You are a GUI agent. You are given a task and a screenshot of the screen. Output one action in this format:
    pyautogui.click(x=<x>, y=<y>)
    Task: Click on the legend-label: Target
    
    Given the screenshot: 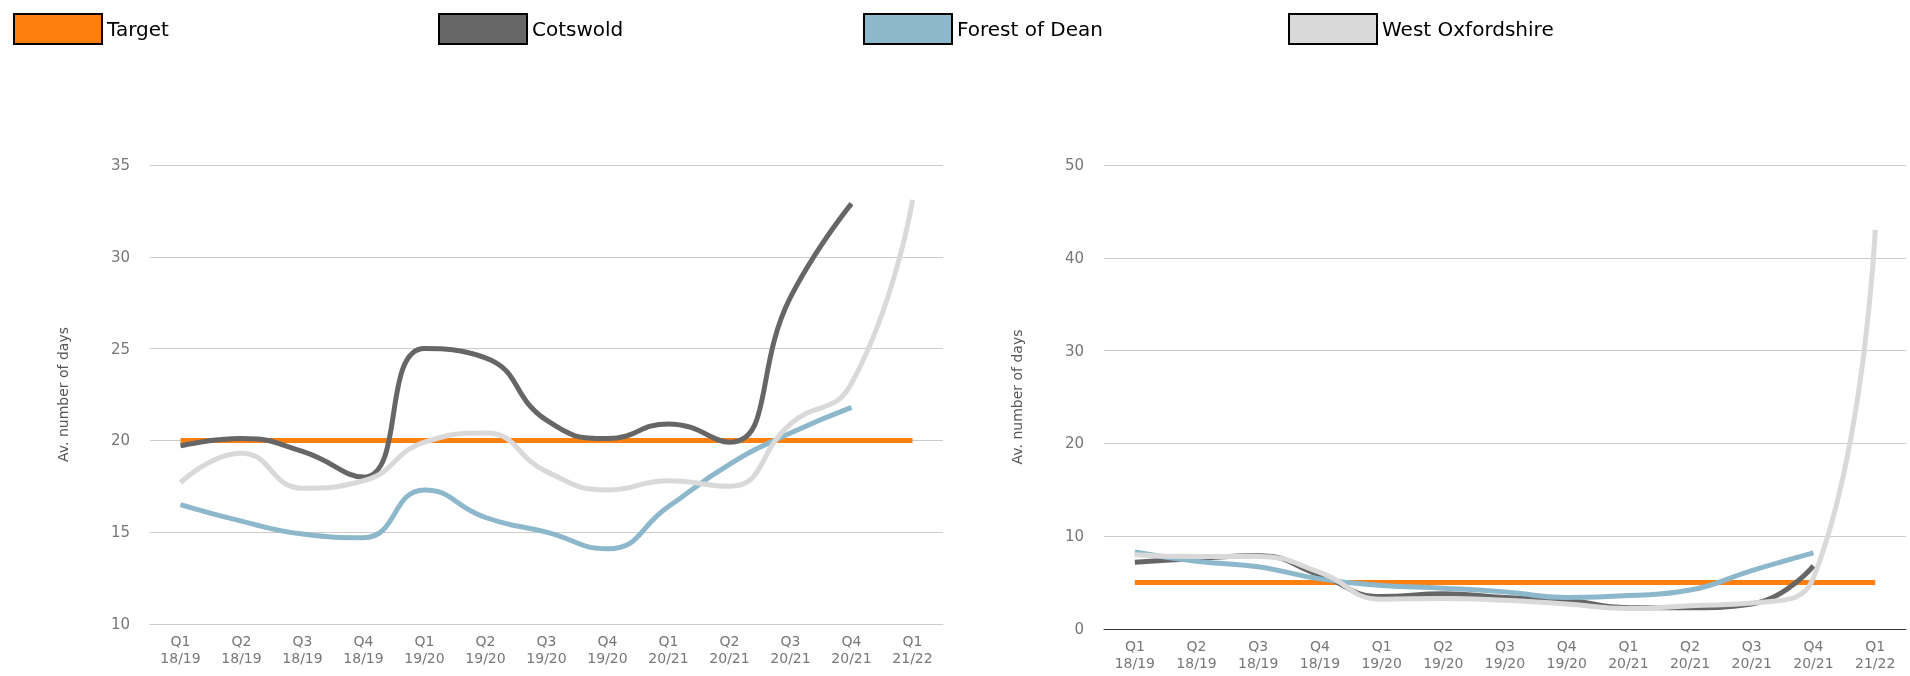 What is the action you would take?
    pyautogui.click(x=138, y=29)
    